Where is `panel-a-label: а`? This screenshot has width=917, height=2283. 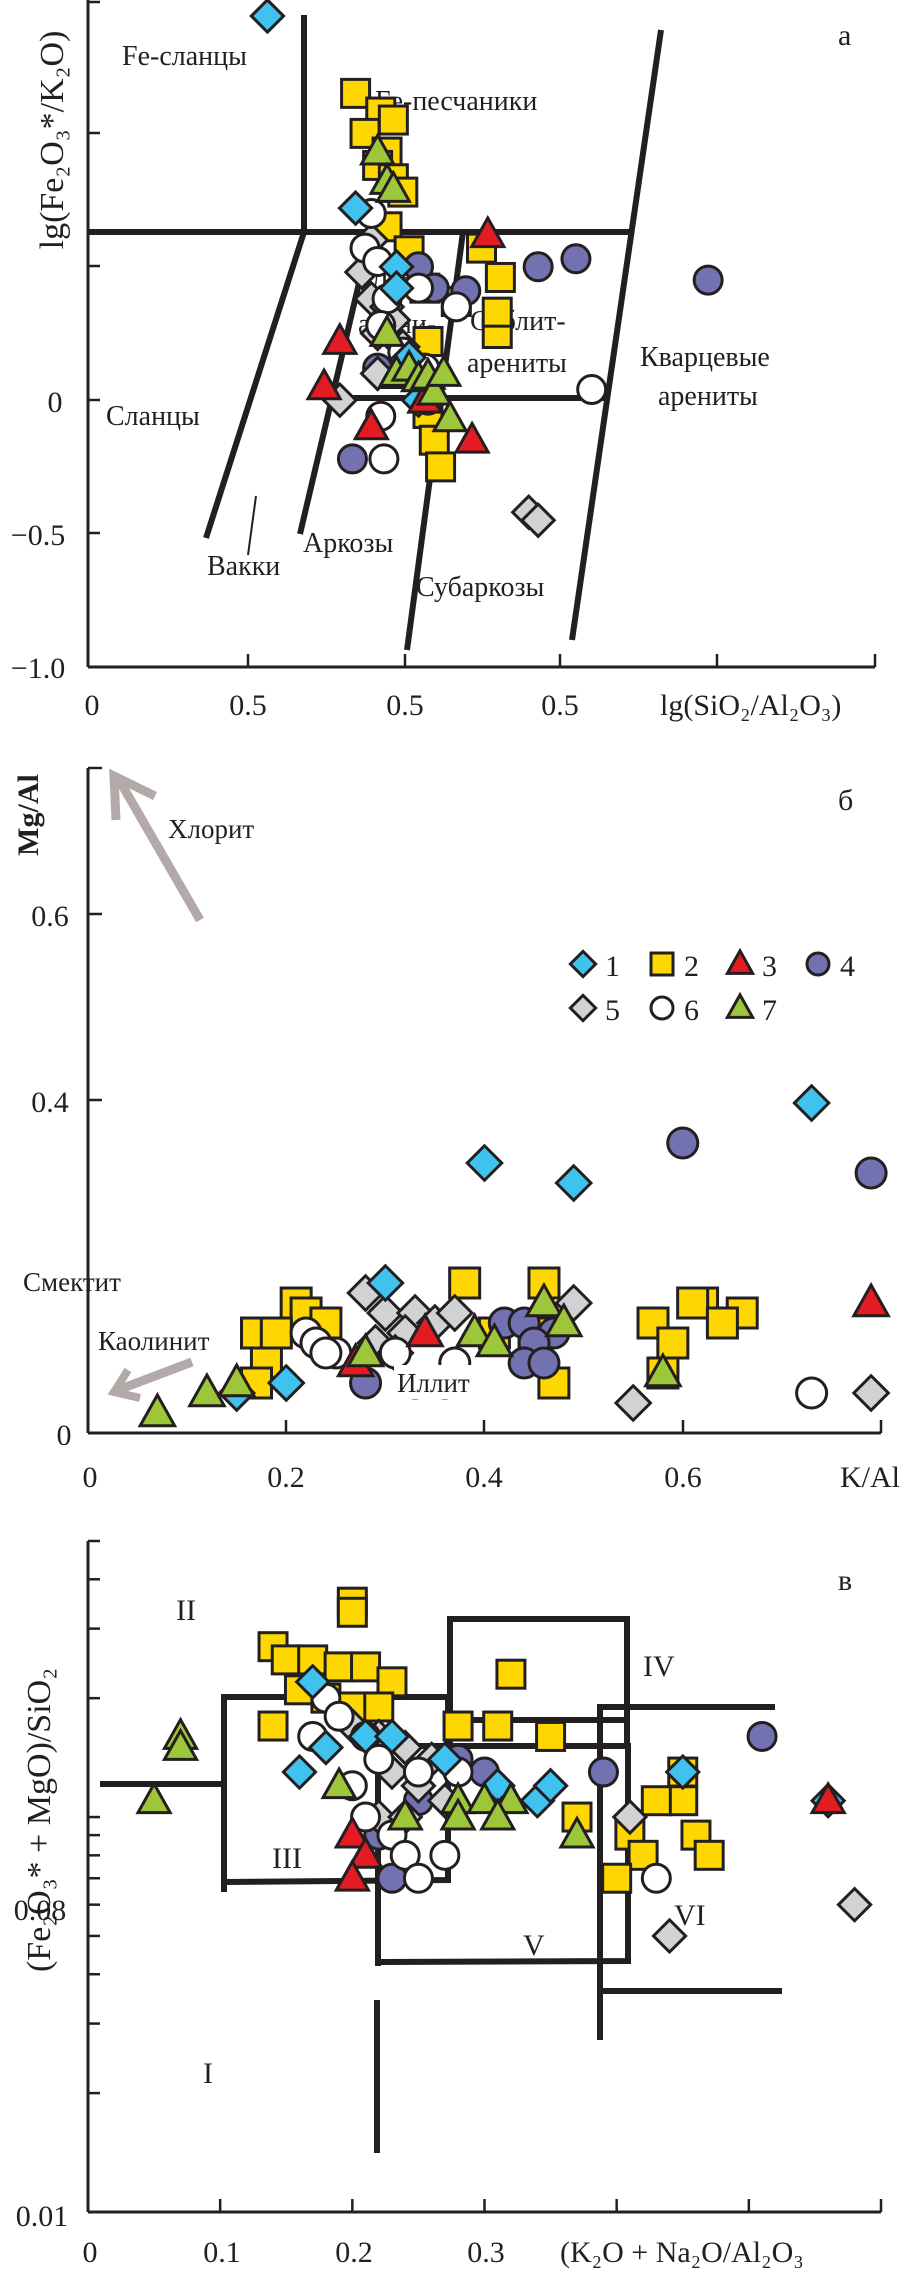
panel-a-label: а is located at coordinates (844, 35).